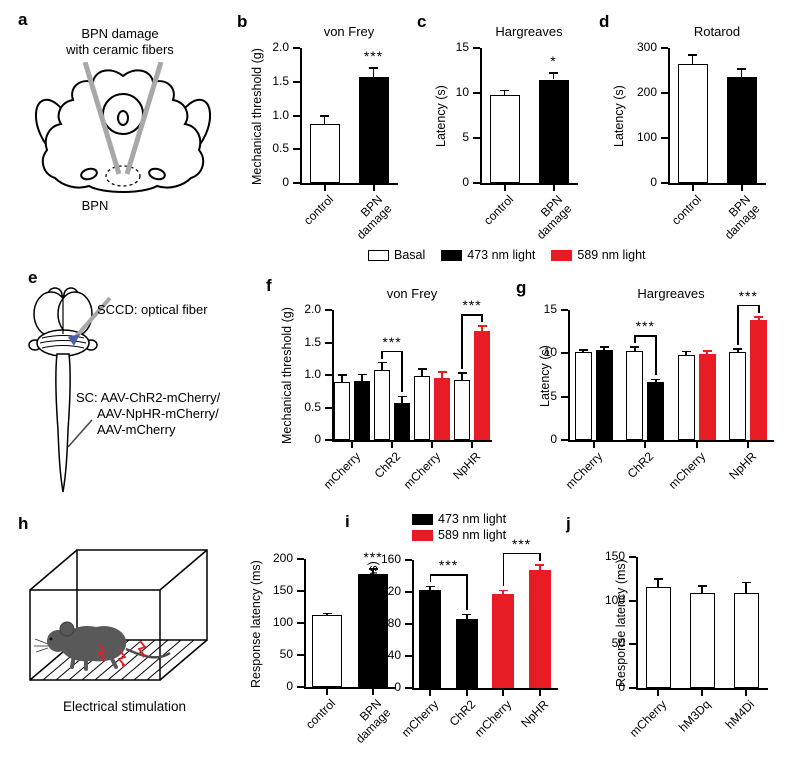 Image resolution: width=786 pixels, height=758 pixels. Describe the element at coordinates (282, 558) in the screenshot. I see `y-tick-label: 200` at that location.